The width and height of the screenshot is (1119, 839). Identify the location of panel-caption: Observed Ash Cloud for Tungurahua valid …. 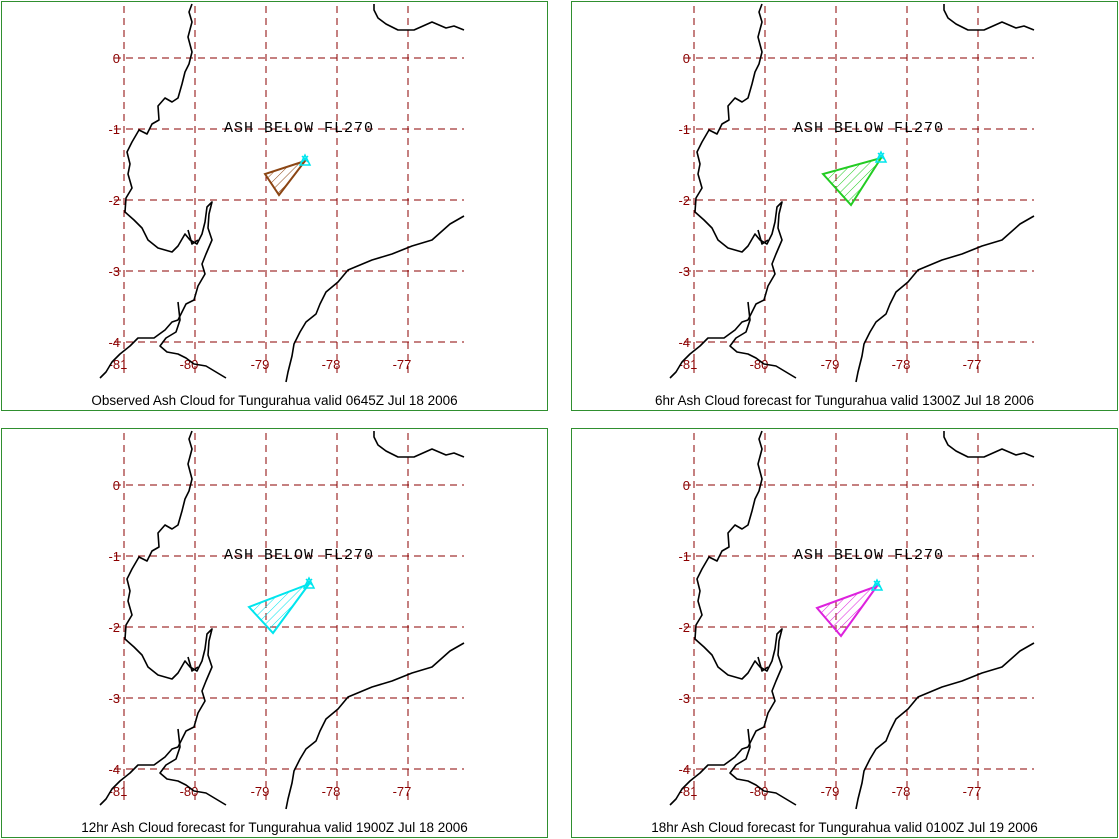
(274, 400).